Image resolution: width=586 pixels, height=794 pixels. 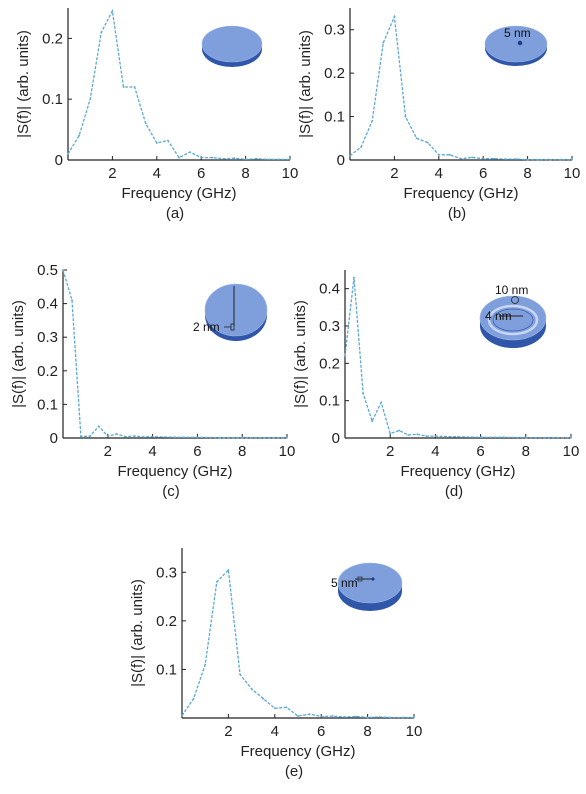 I want to click on inset-label: 10 nm, so click(x=511, y=290).